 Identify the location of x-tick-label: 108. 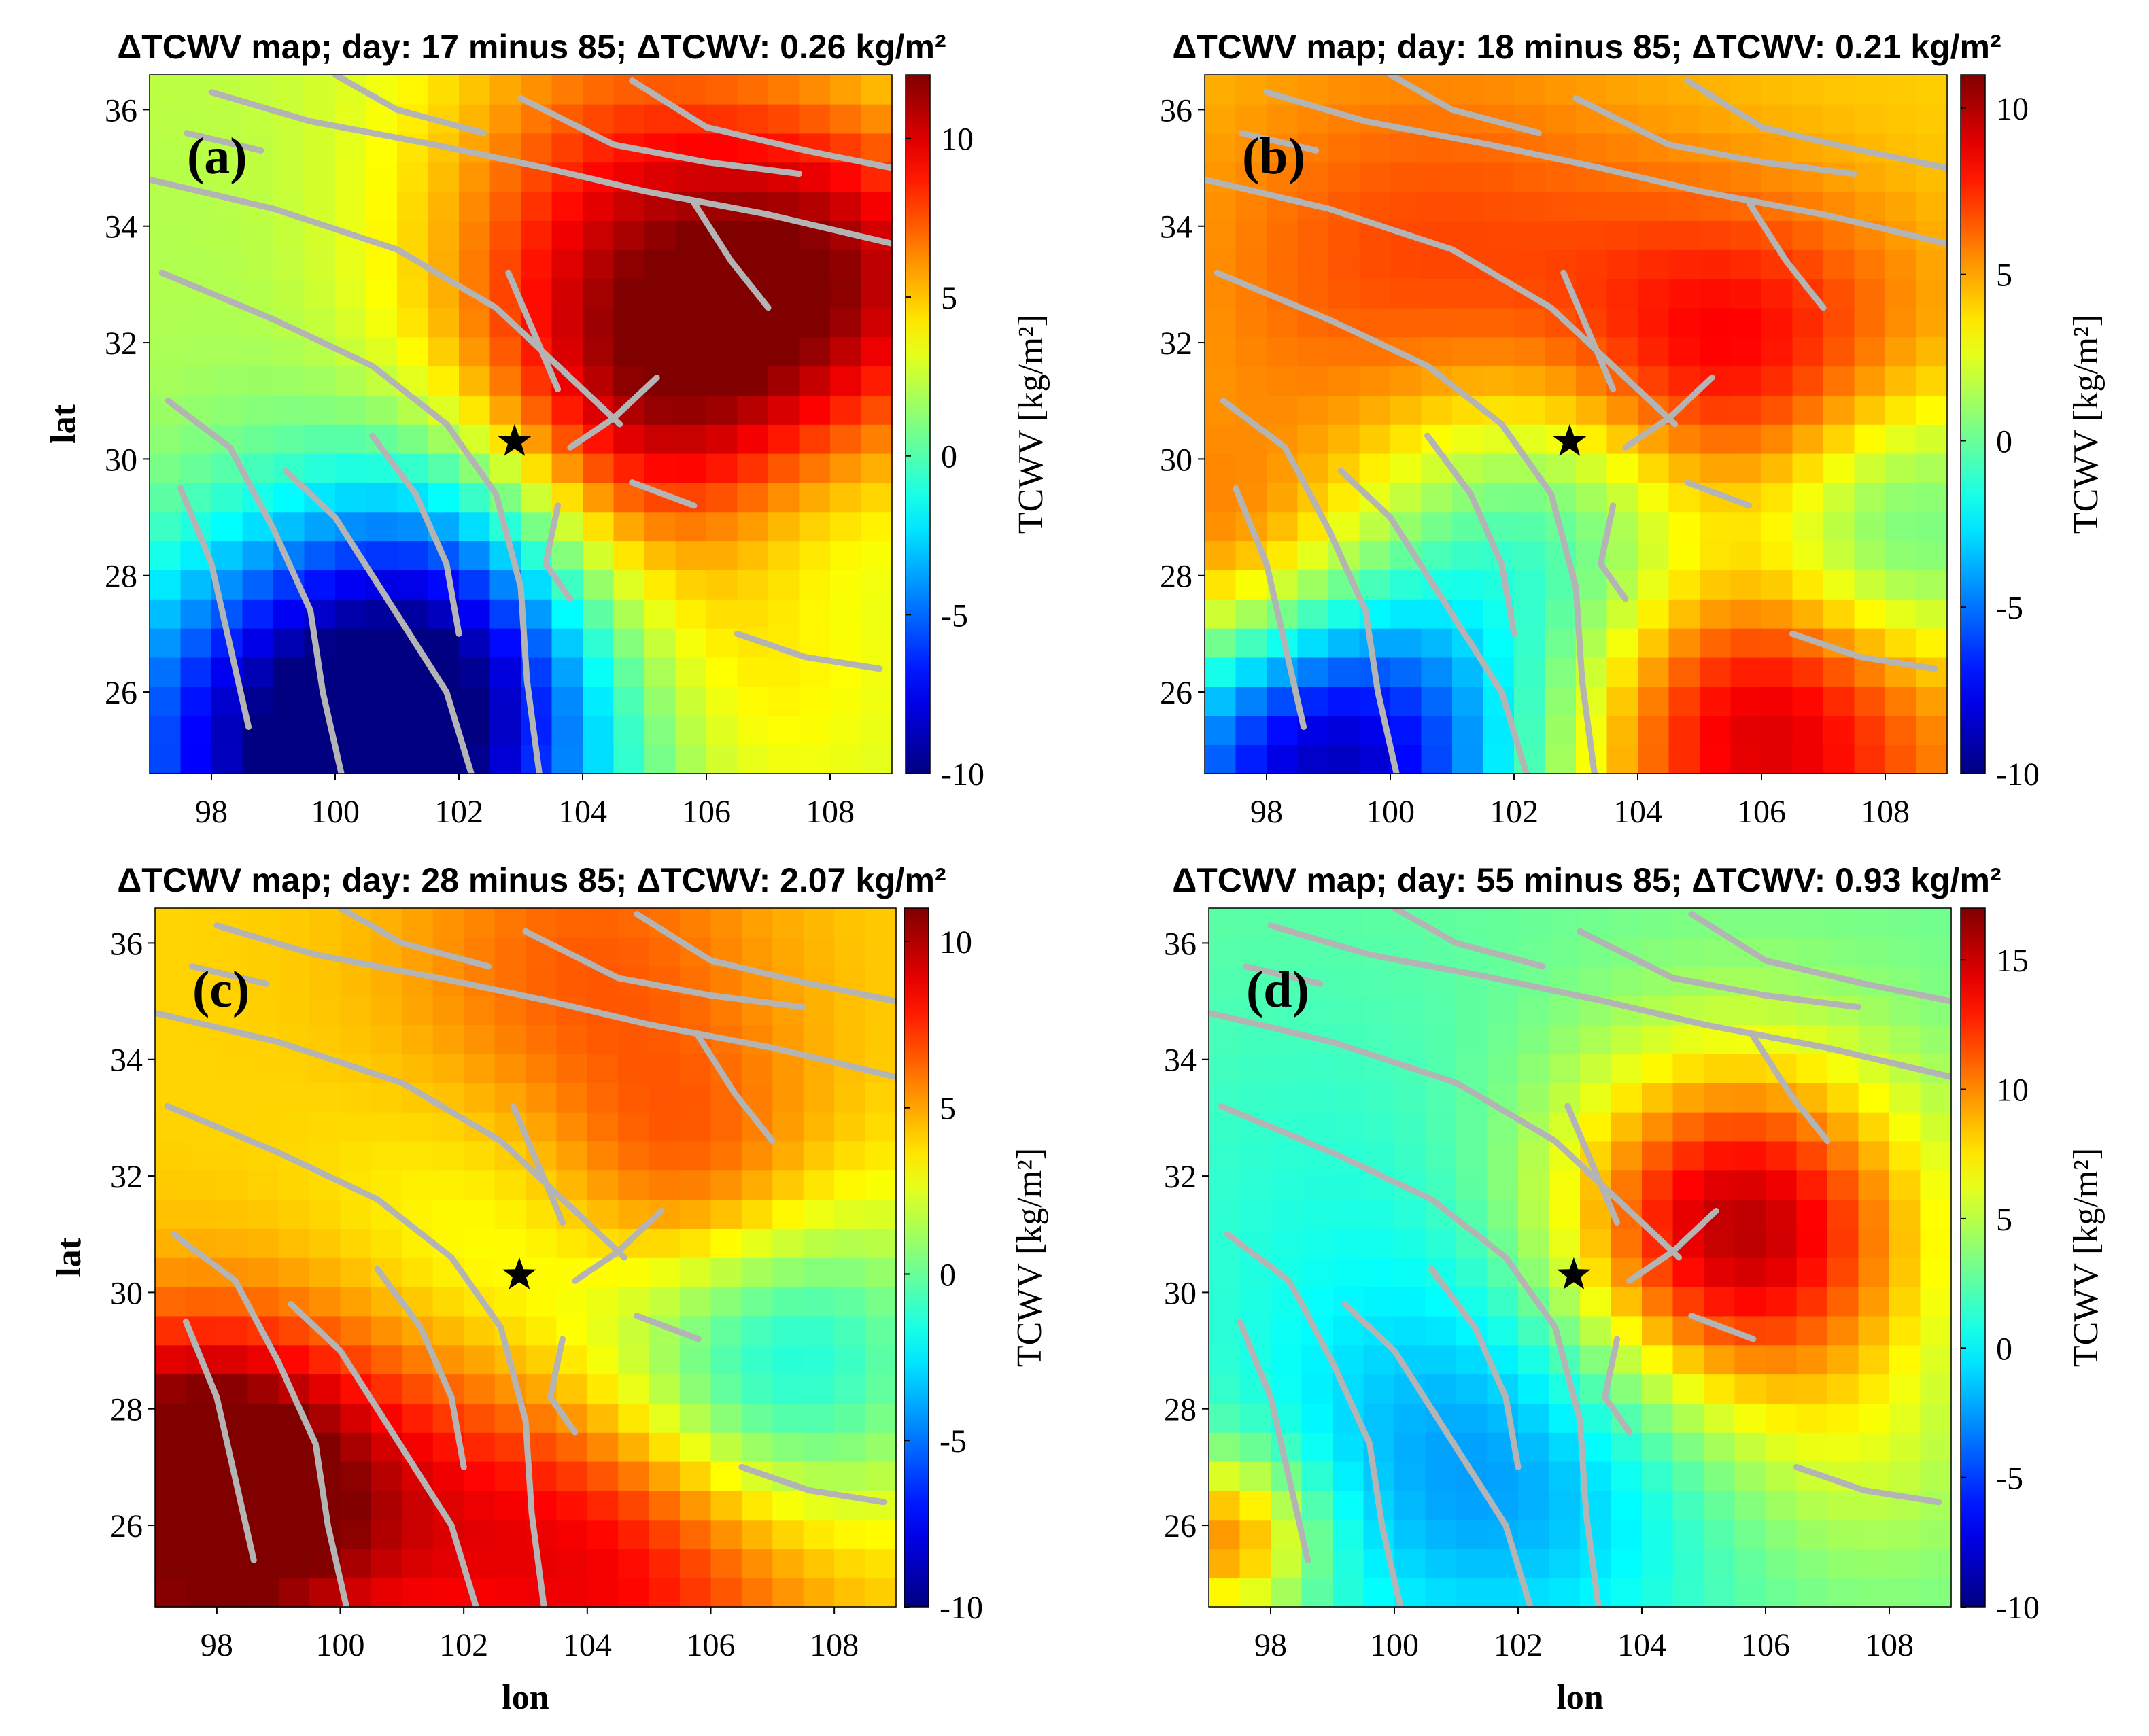
(831, 812).